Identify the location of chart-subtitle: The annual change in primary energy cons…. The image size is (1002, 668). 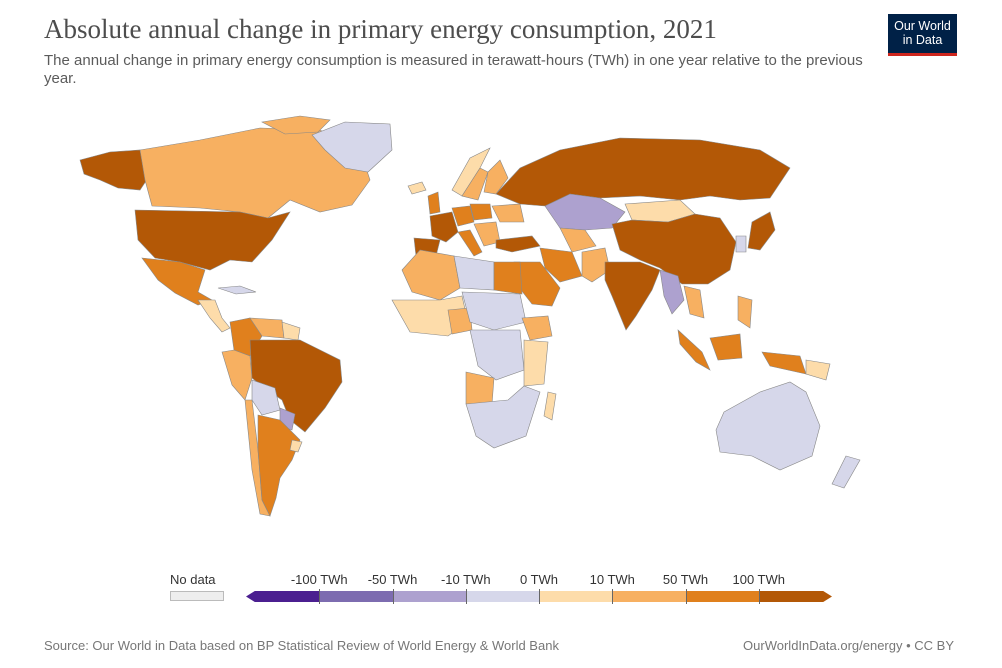
(453, 69).